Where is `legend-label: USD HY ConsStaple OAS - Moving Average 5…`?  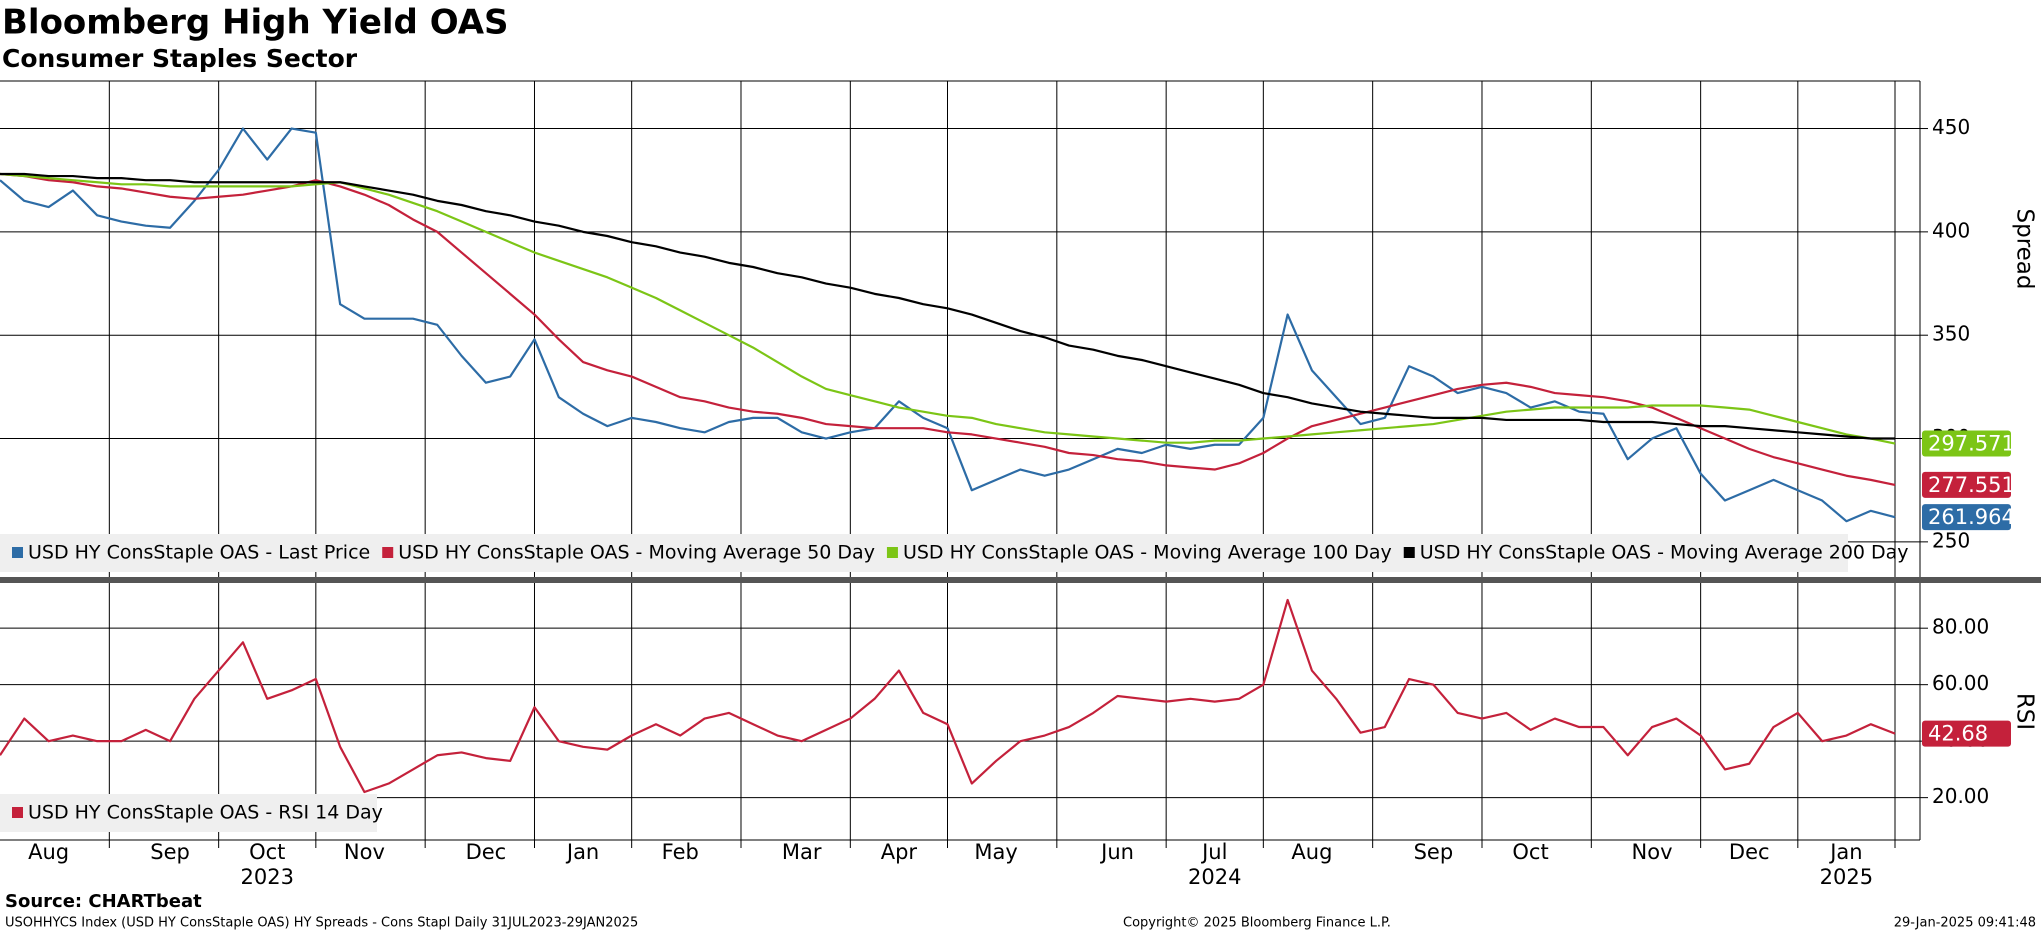
legend-label: USD HY ConsStaple OAS - Moving Average 5… is located at coordinates (636, 553).